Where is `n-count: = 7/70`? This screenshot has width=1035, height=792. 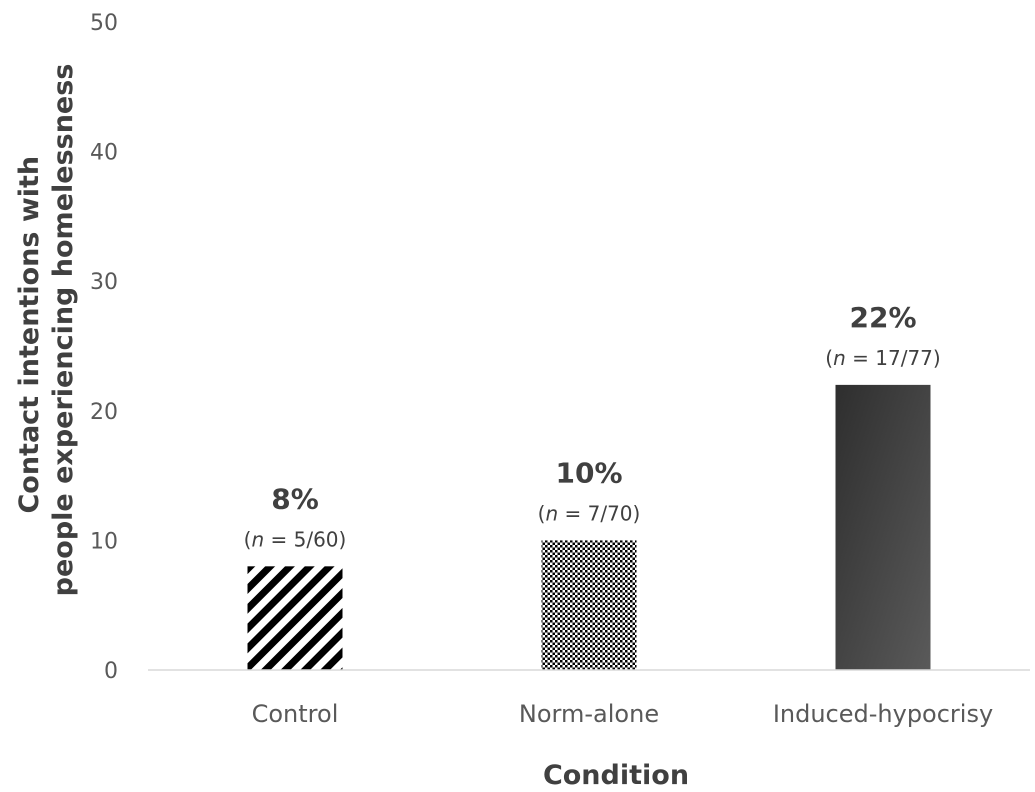
n-count: = 7/70 is located at coordinates (595, 513).